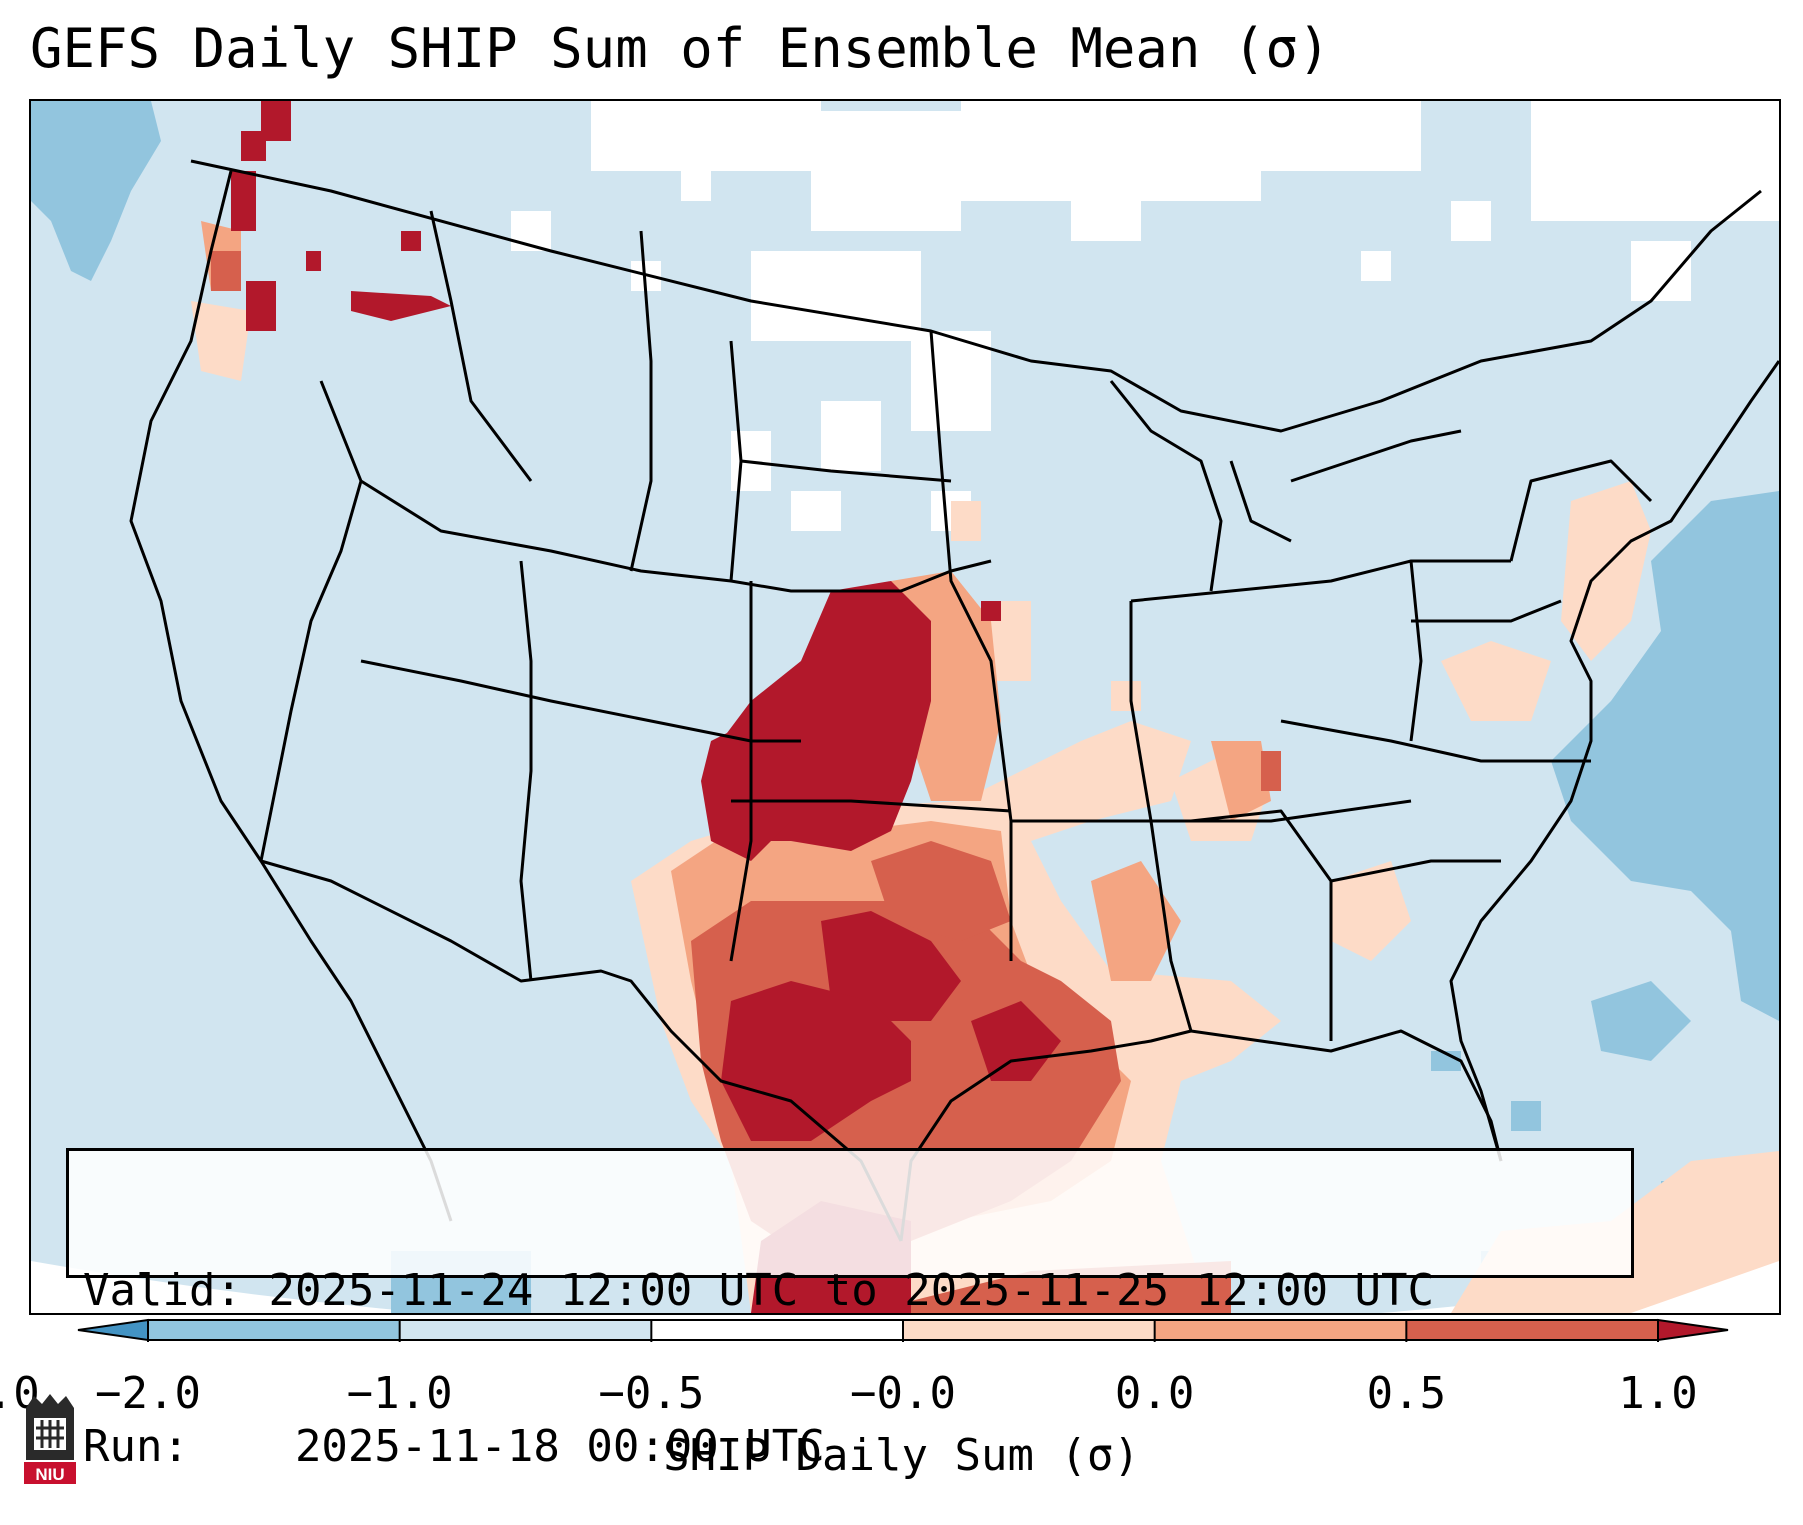 Image resolution: width=1803 pixels, height=1525 pixels. Describe the element at coordinates (1406, 1393) in the screenshot. I see `colorbar-tick-label: 0.5` at that location.